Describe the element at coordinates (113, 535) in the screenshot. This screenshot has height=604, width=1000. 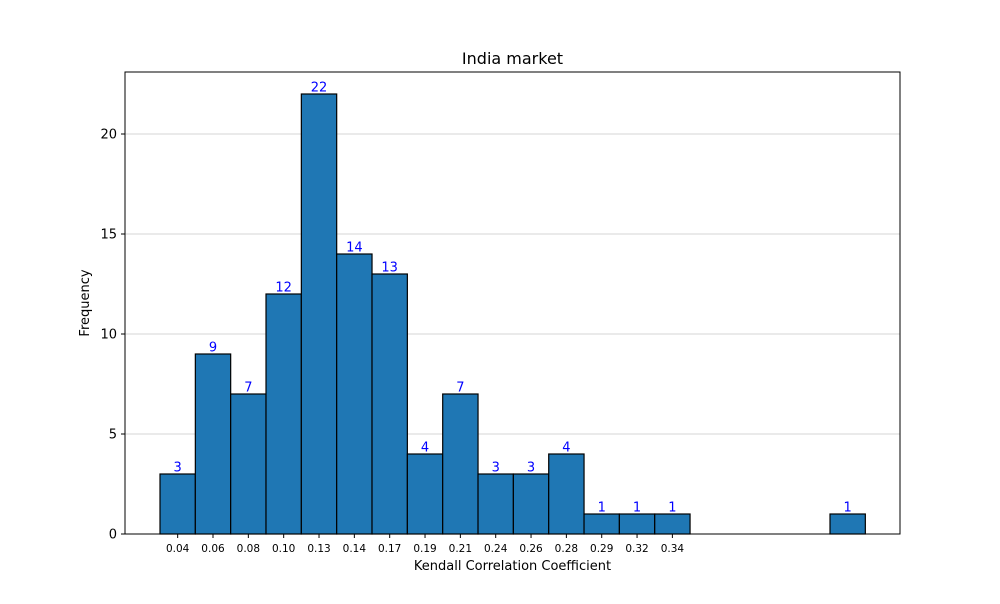
I see `y-tick-label: 0` at that location.